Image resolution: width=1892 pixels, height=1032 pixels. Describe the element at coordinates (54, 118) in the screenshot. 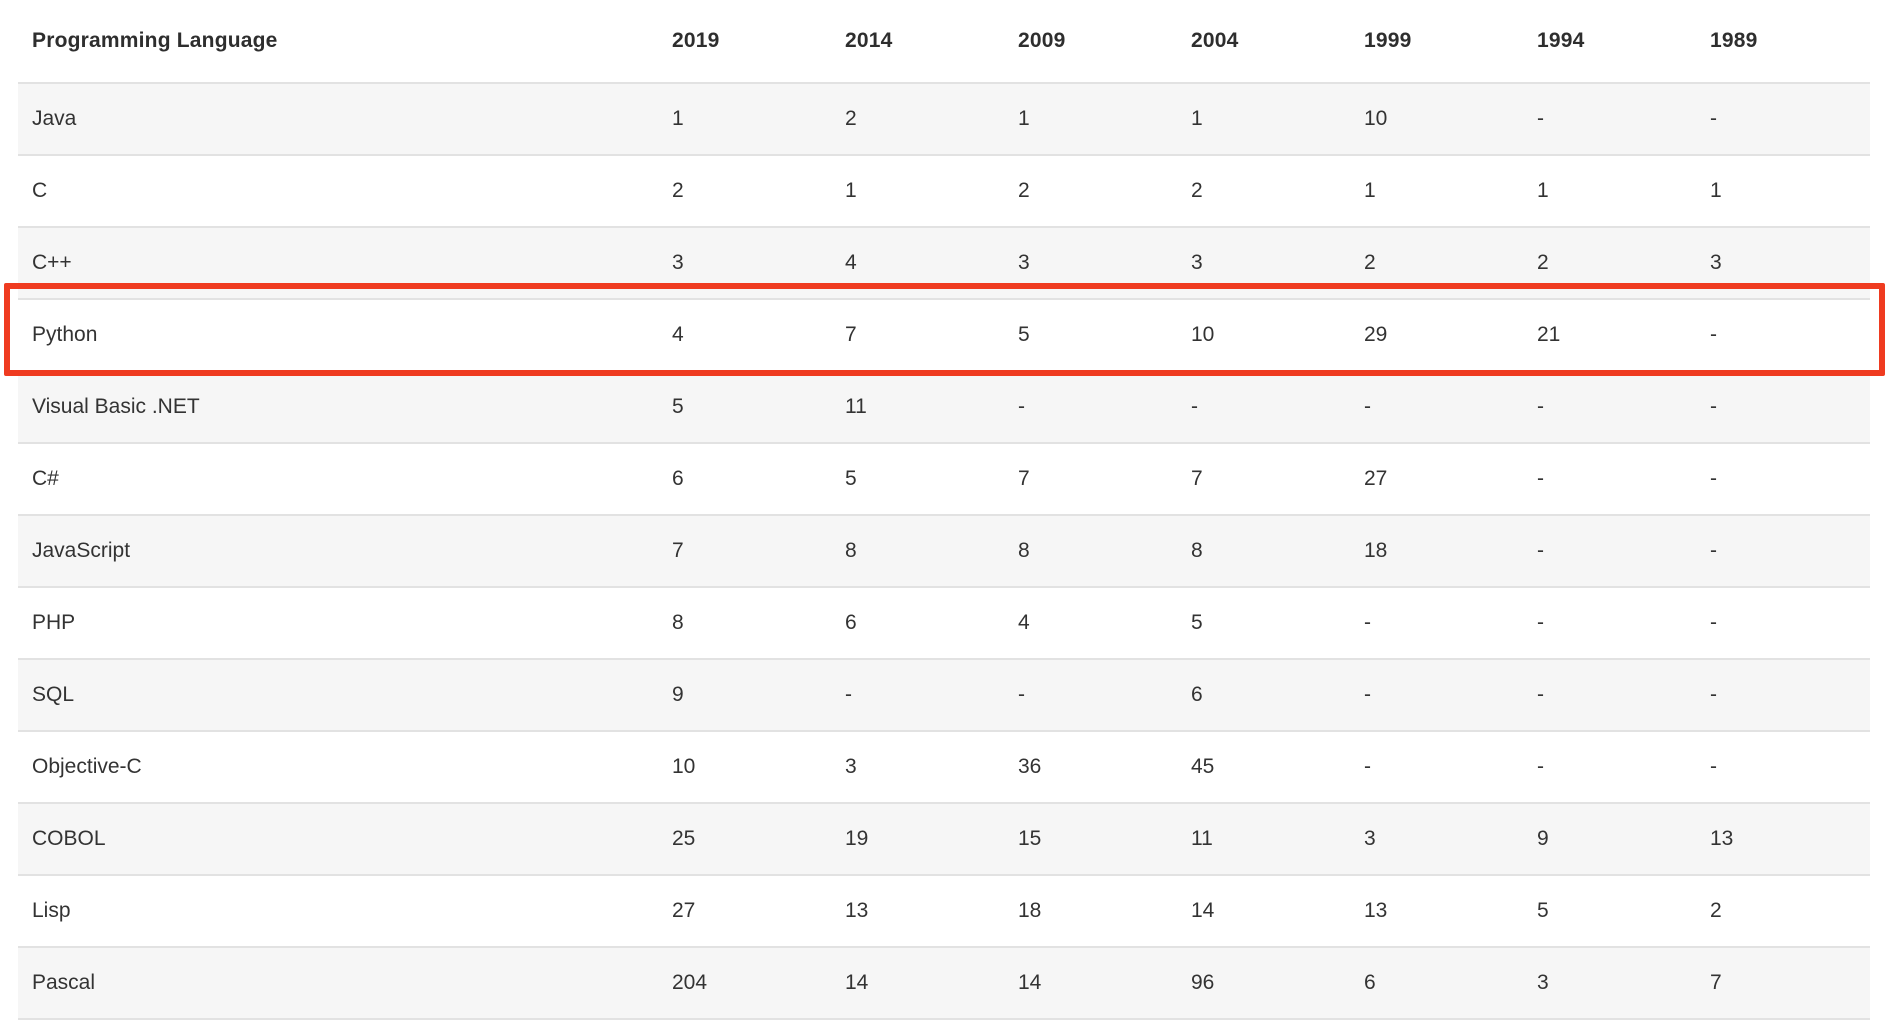

I see `language-cell: Java` at that location.